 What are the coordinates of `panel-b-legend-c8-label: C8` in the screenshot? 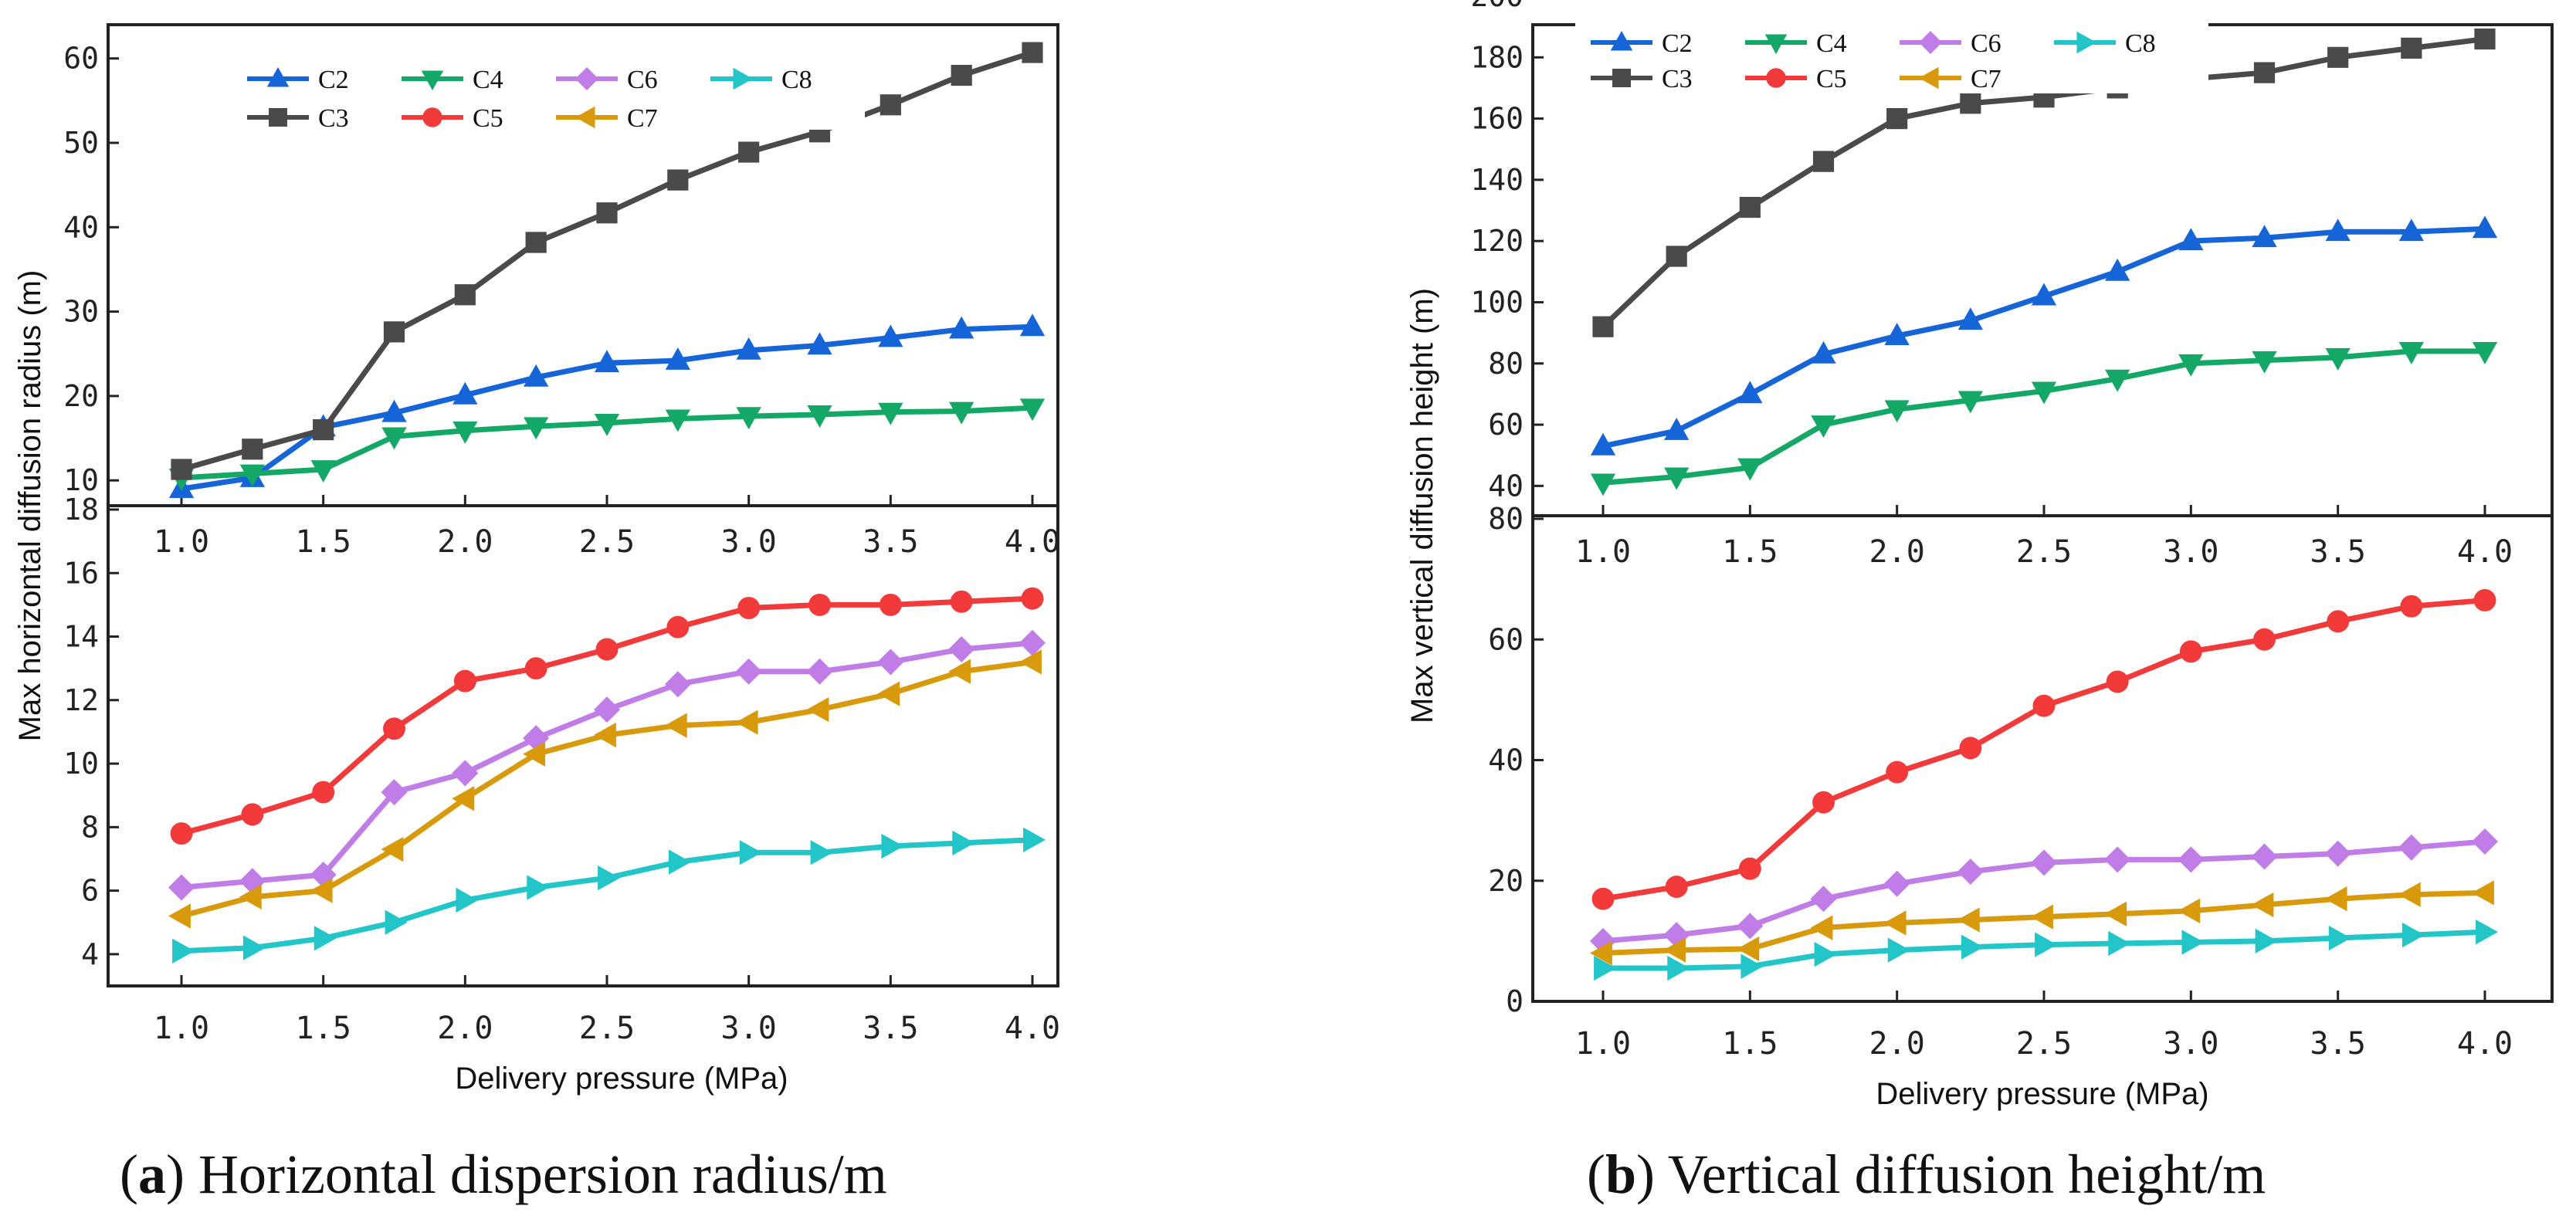 It's located at (2140, 43).